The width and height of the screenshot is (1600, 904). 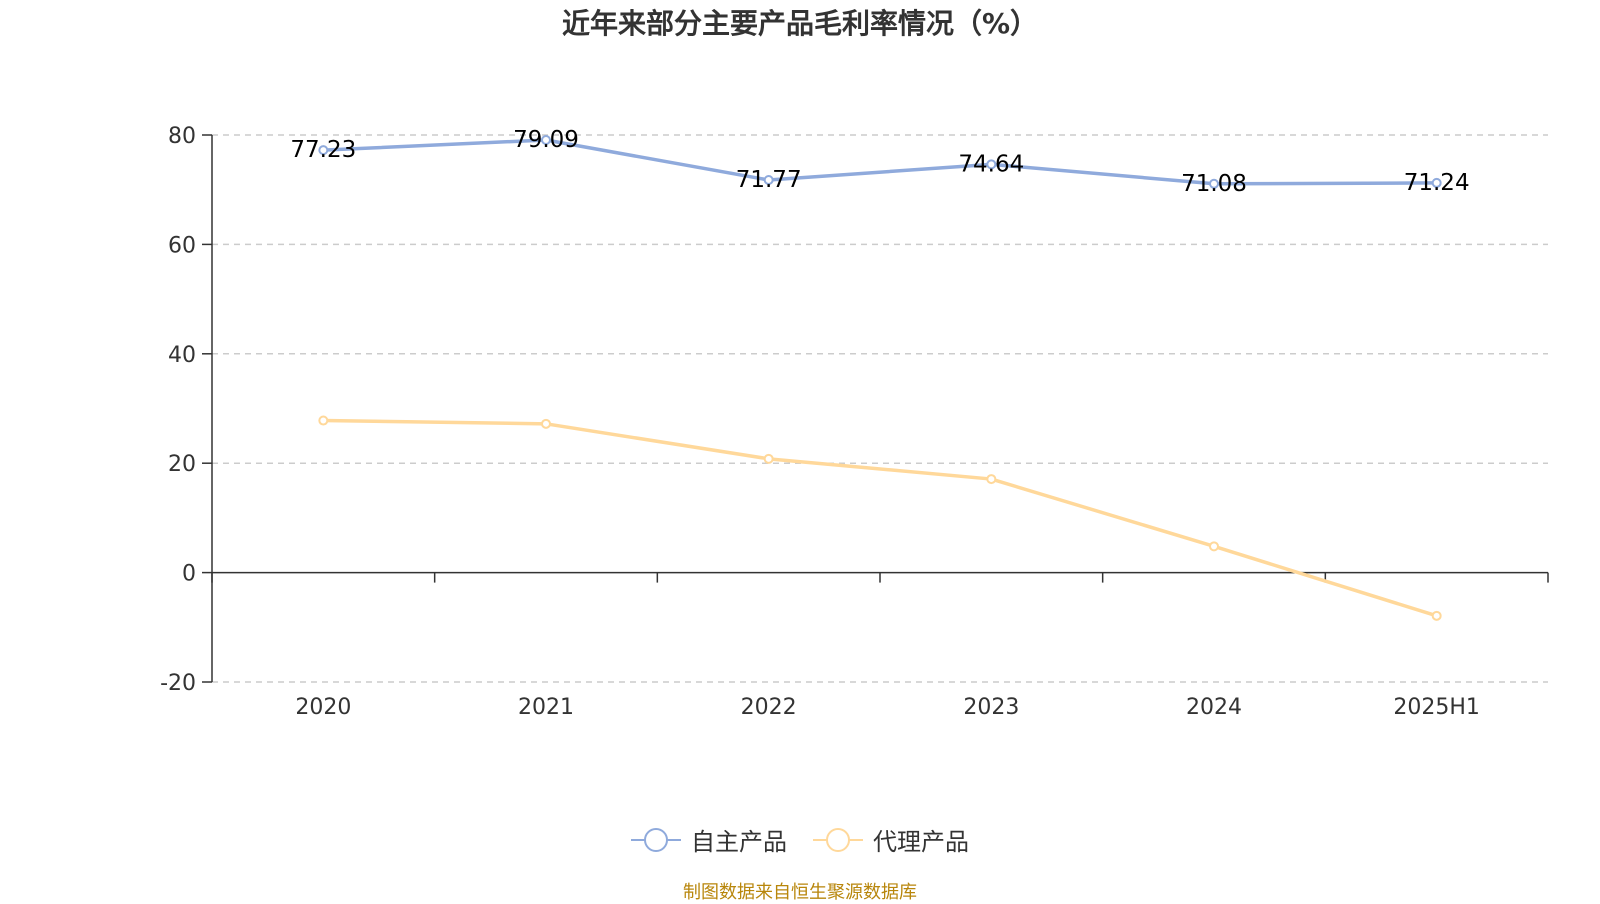 I want to click on legend: 自主产品 代理产品, so click(x=800, y=839).